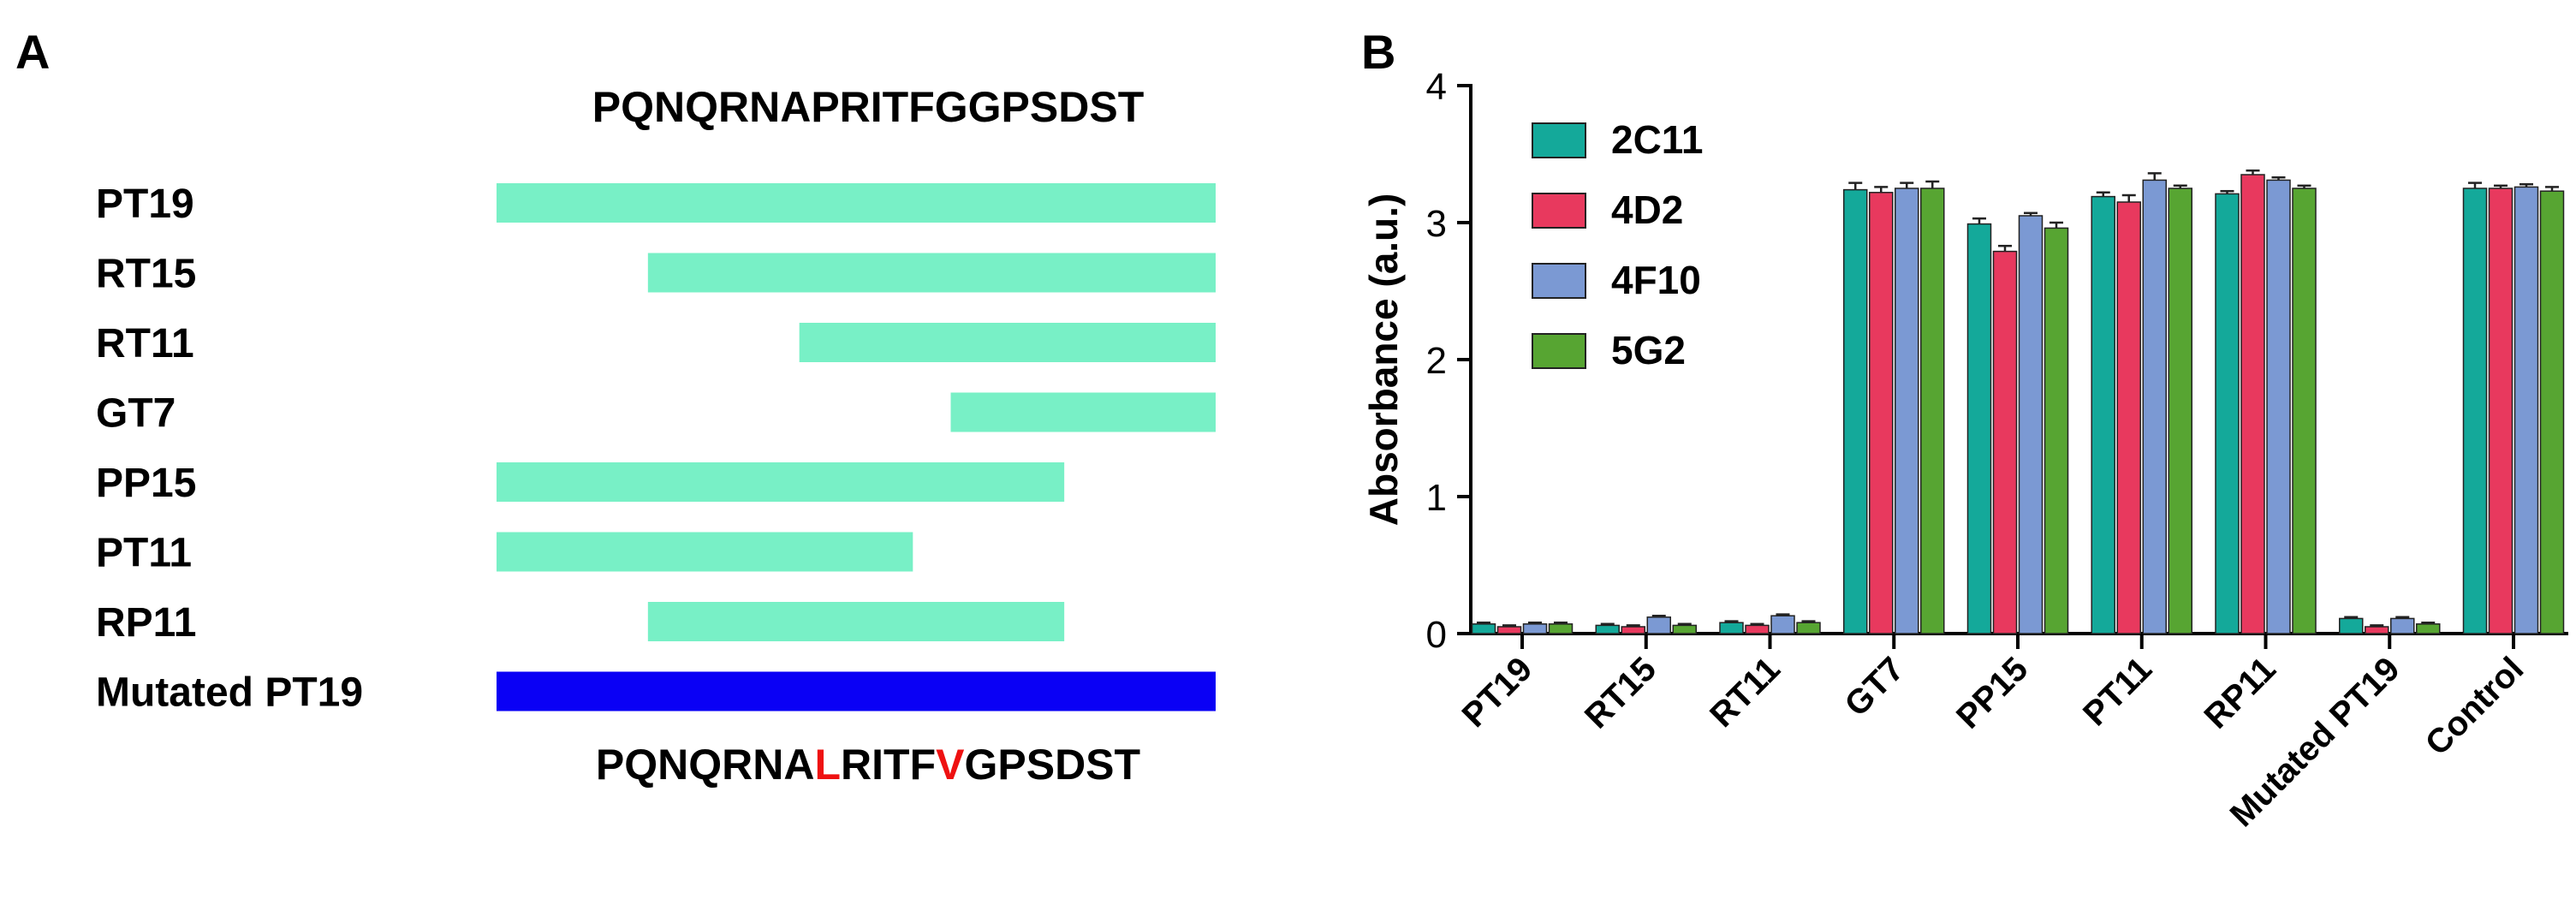 The height and width of the screenshot is (899, 2576). Describe the element at coordinates (145, 204) in the screenshot. I see `peptide-label: PT19` at that location.